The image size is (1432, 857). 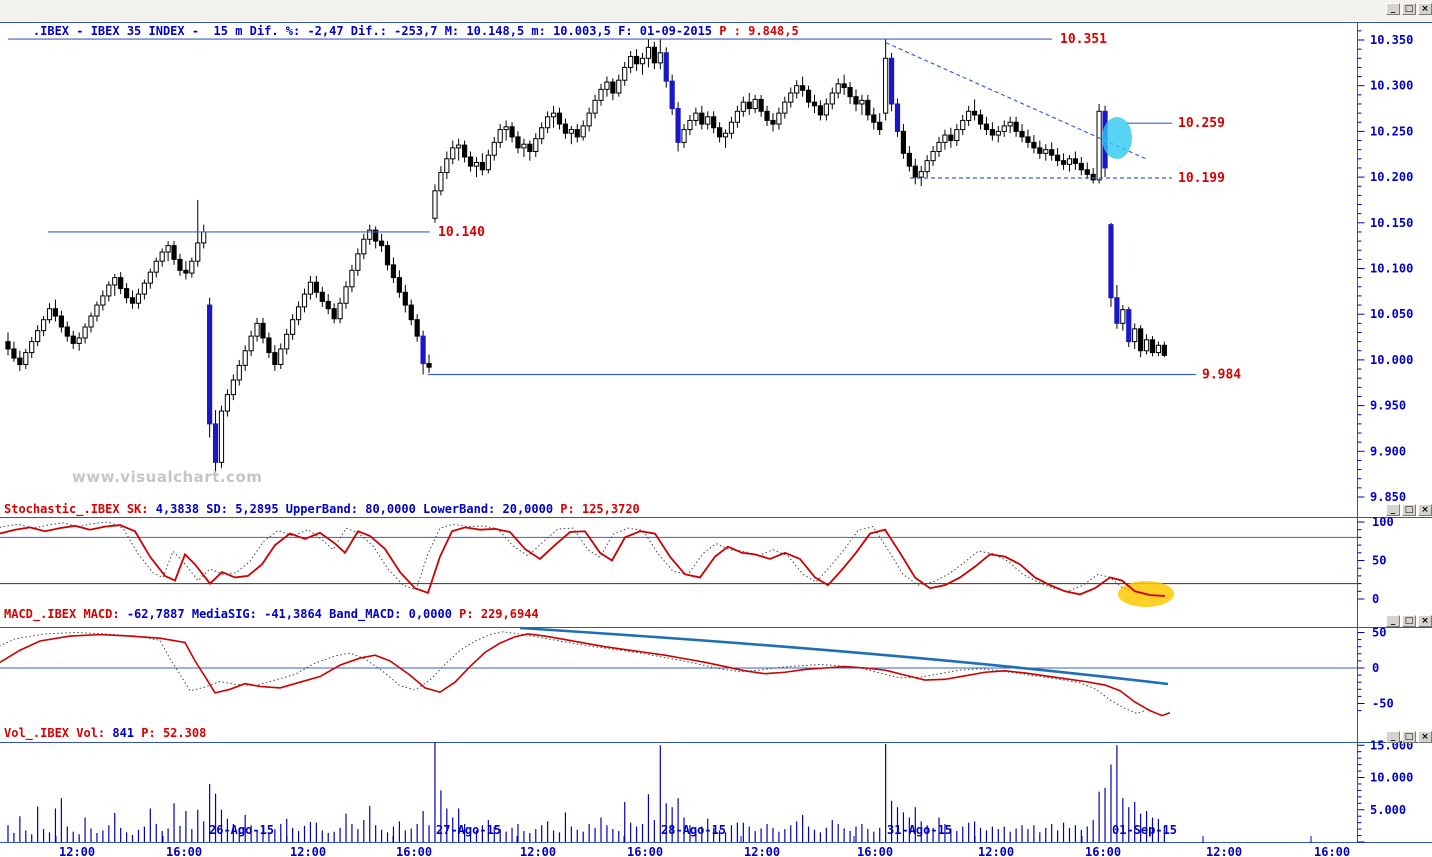 I want to click on macd-trend-curve, so click(x=844, y=656).